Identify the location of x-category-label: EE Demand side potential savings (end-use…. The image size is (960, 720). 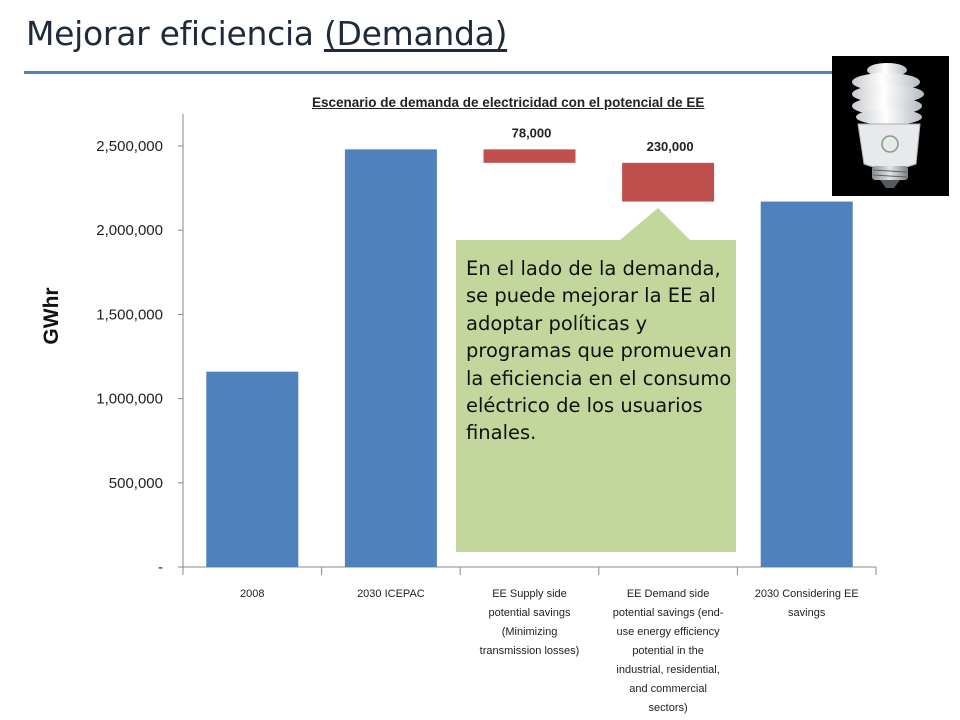
(668, 651).